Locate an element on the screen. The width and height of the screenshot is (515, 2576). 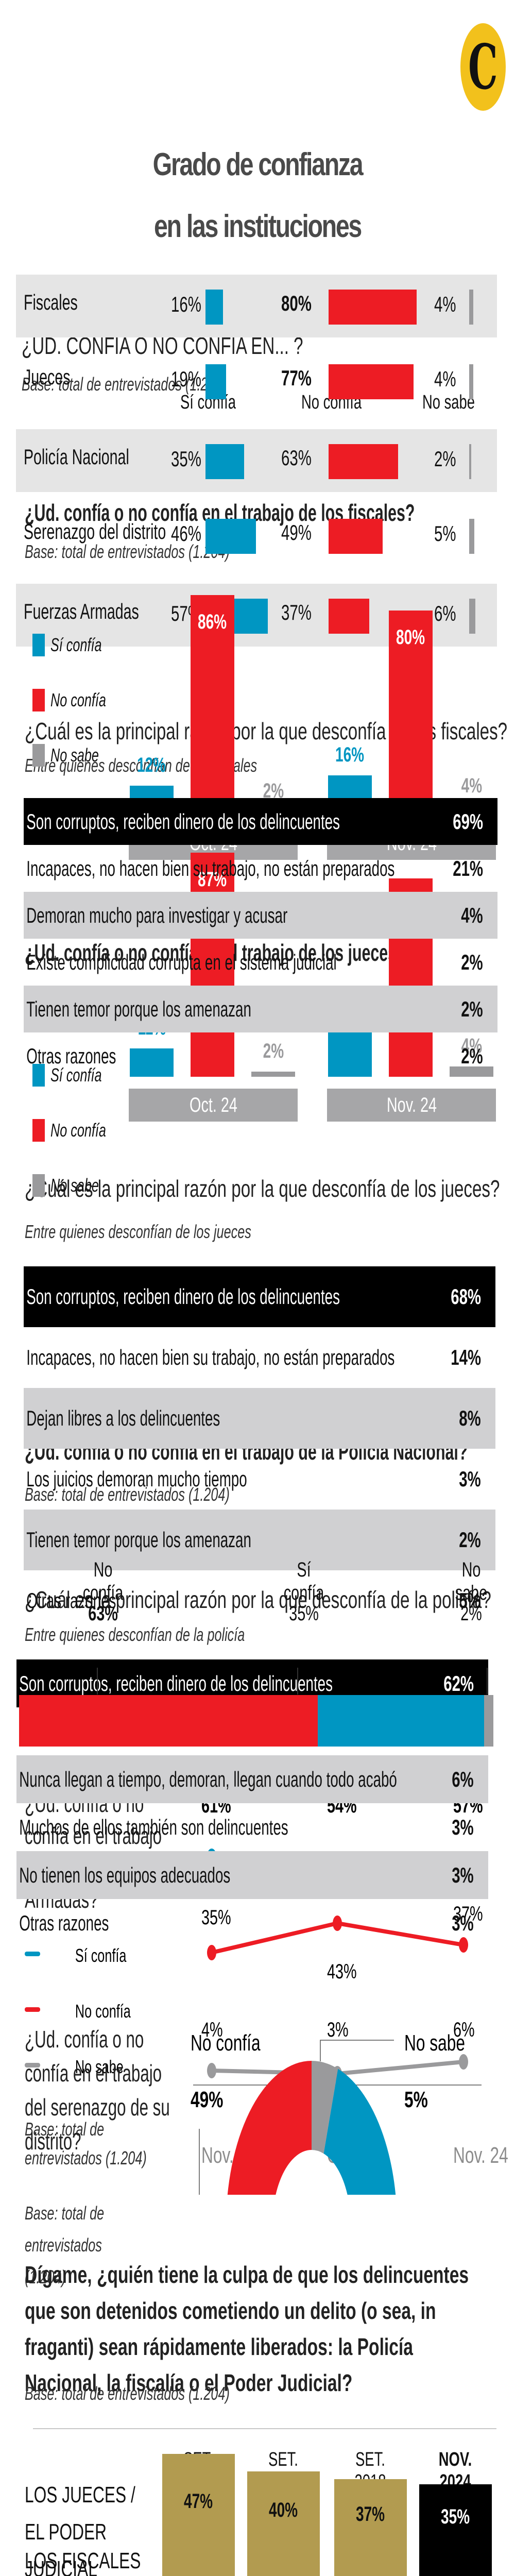
culpa-row-label: LOS FISCALES / LA FISCALÍA is located at coordinates (83, 2560).